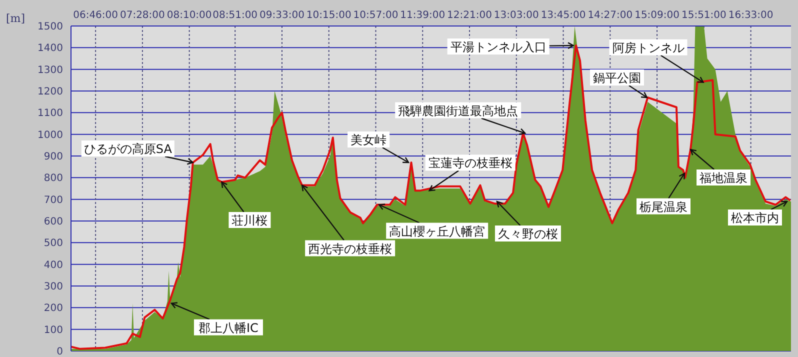  I want to click on y-tick-label: 1000, so click(50, 135).